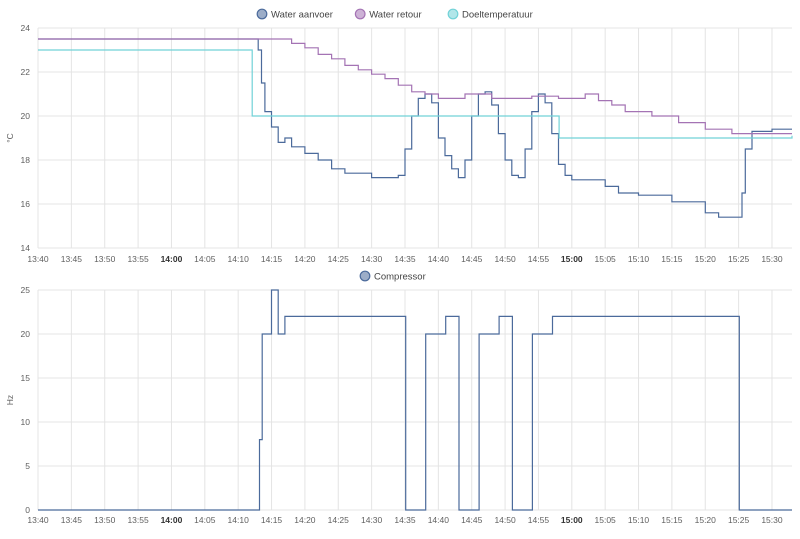 Image resolution: width=800 pixels, height=539 pixels. Describe the element at coordinates (10, 138) in the screenshot. I see `y-axis-label: °C` at that location.